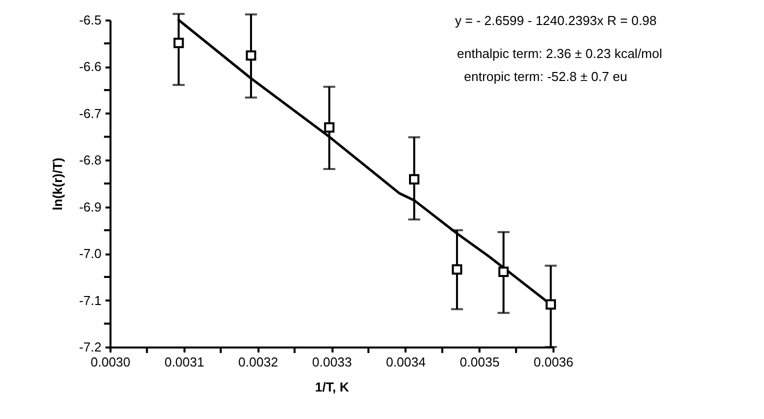  I want to click on y-axis-title: ln(k(r)/T), so click(58, 184).